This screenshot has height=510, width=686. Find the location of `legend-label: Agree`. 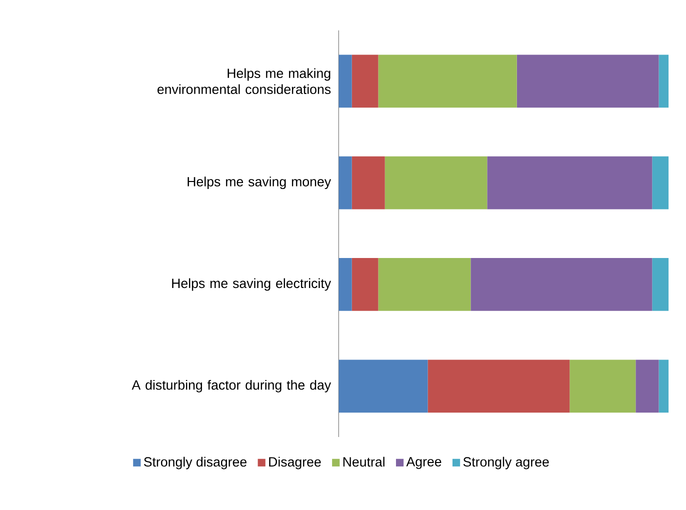

legend-label: Agree is located at coordinates (424, 463).